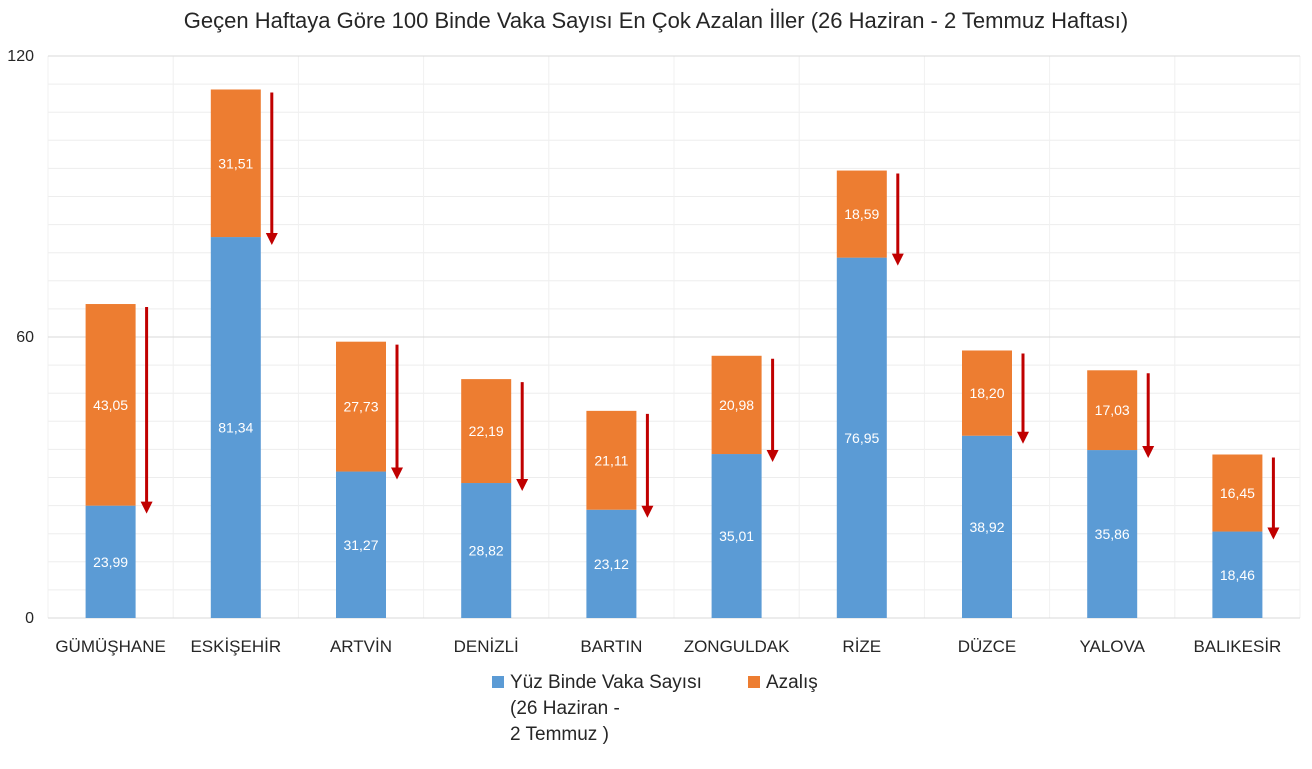  I want to click on data-label-decrease: 16,45, so click(1237, 493).